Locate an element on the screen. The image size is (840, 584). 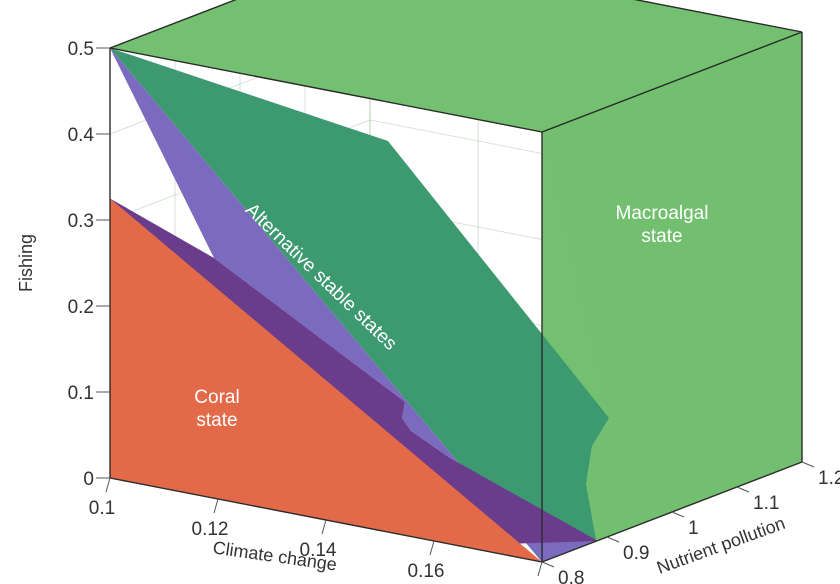
z-tick-label: 0.4 is located at coordinates (81, 135).